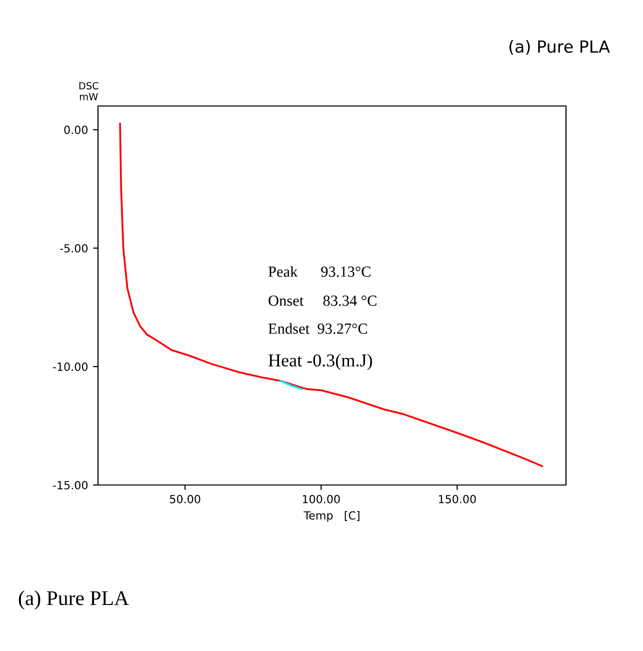  I want to click on y-tick-label: -5.00, so click(74, 248).